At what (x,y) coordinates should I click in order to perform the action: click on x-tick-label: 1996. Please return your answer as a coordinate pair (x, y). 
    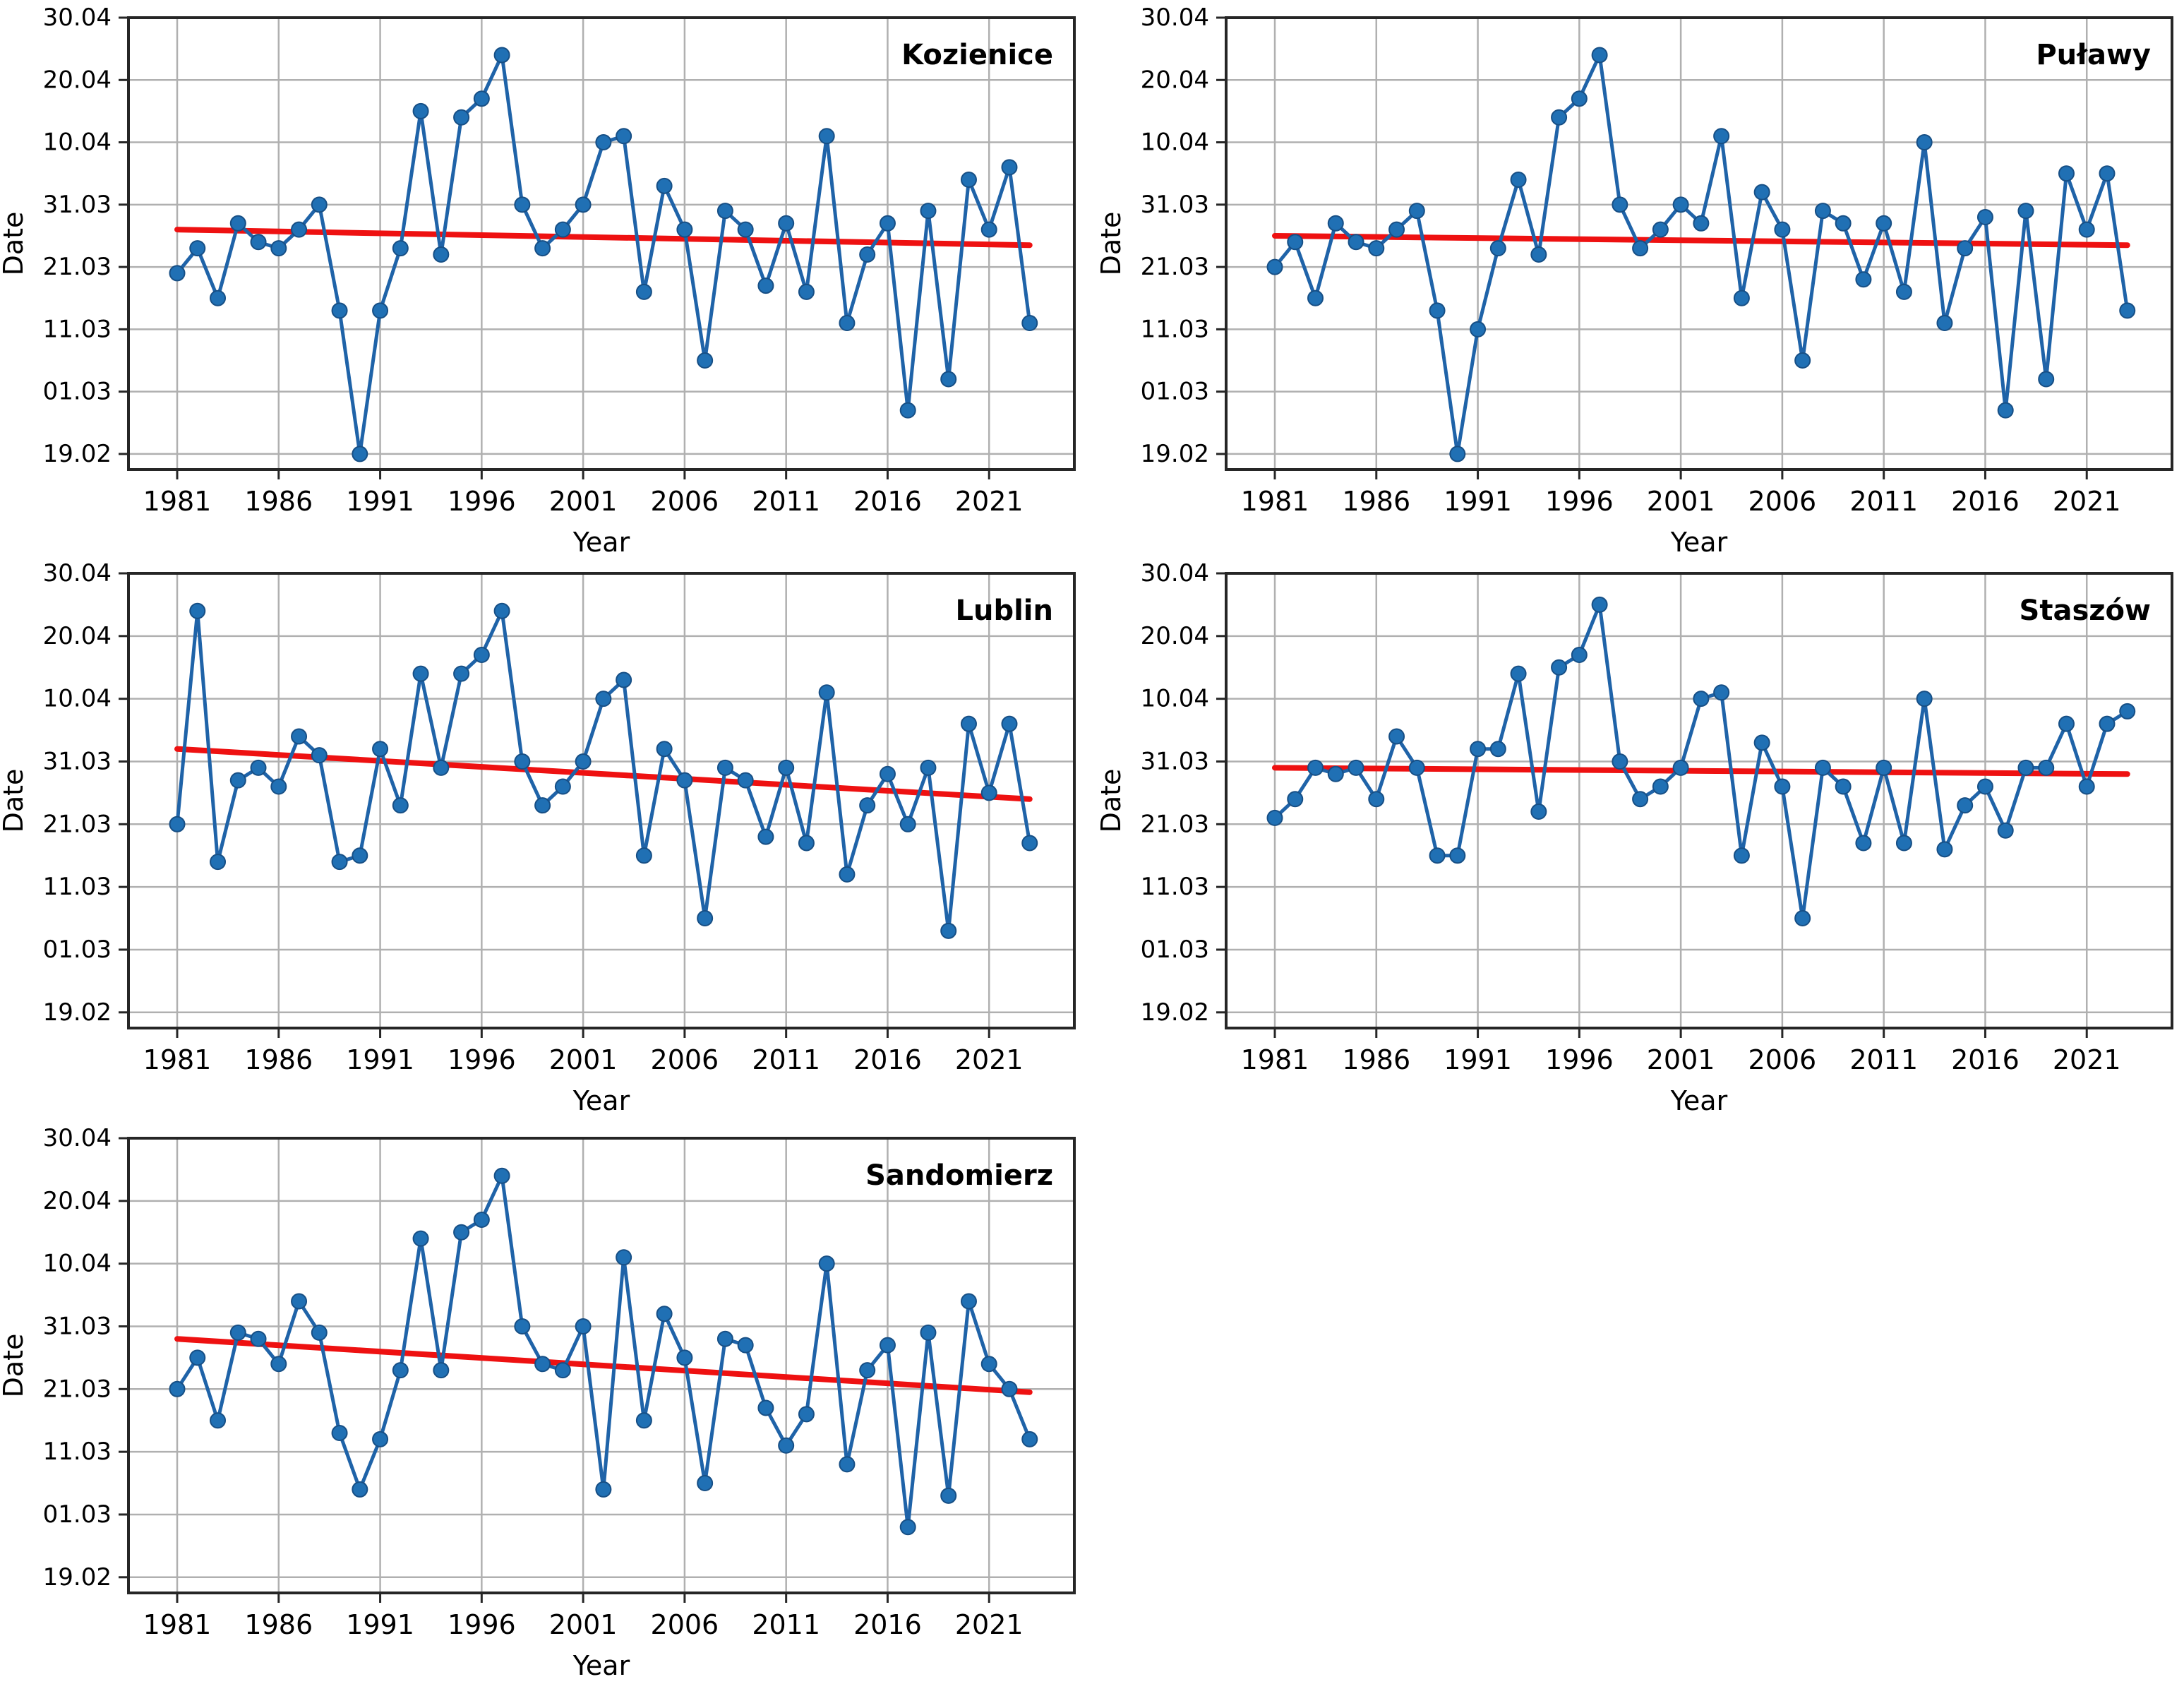
    Looking at the image, I should click on (482, 1624).